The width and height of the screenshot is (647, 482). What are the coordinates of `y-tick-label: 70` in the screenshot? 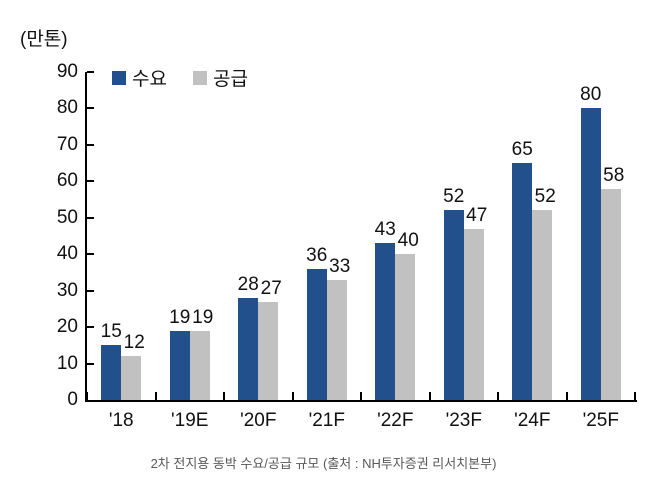 It's located at (67, 144).